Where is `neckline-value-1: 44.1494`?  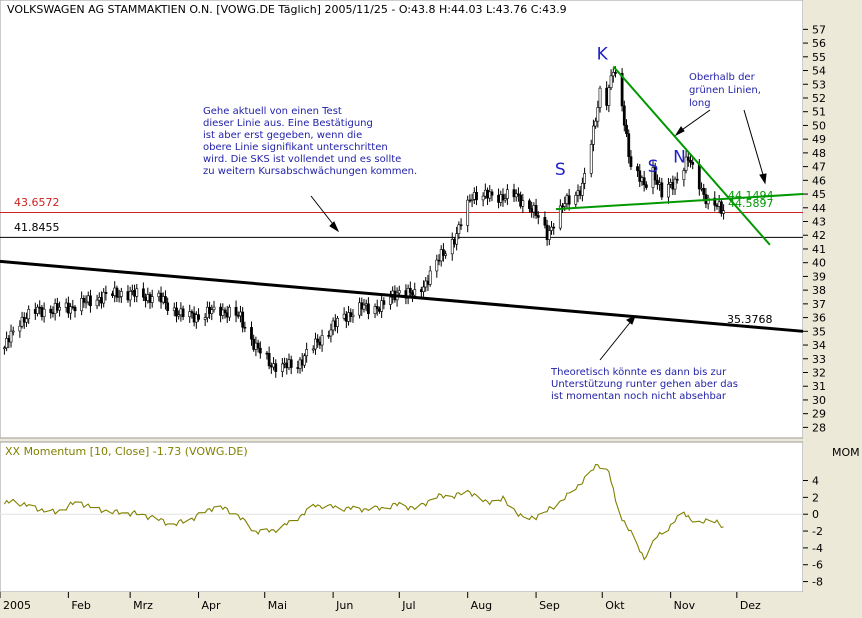 neckline-value-1: 44.1494 is located at coordinates (751, 195).